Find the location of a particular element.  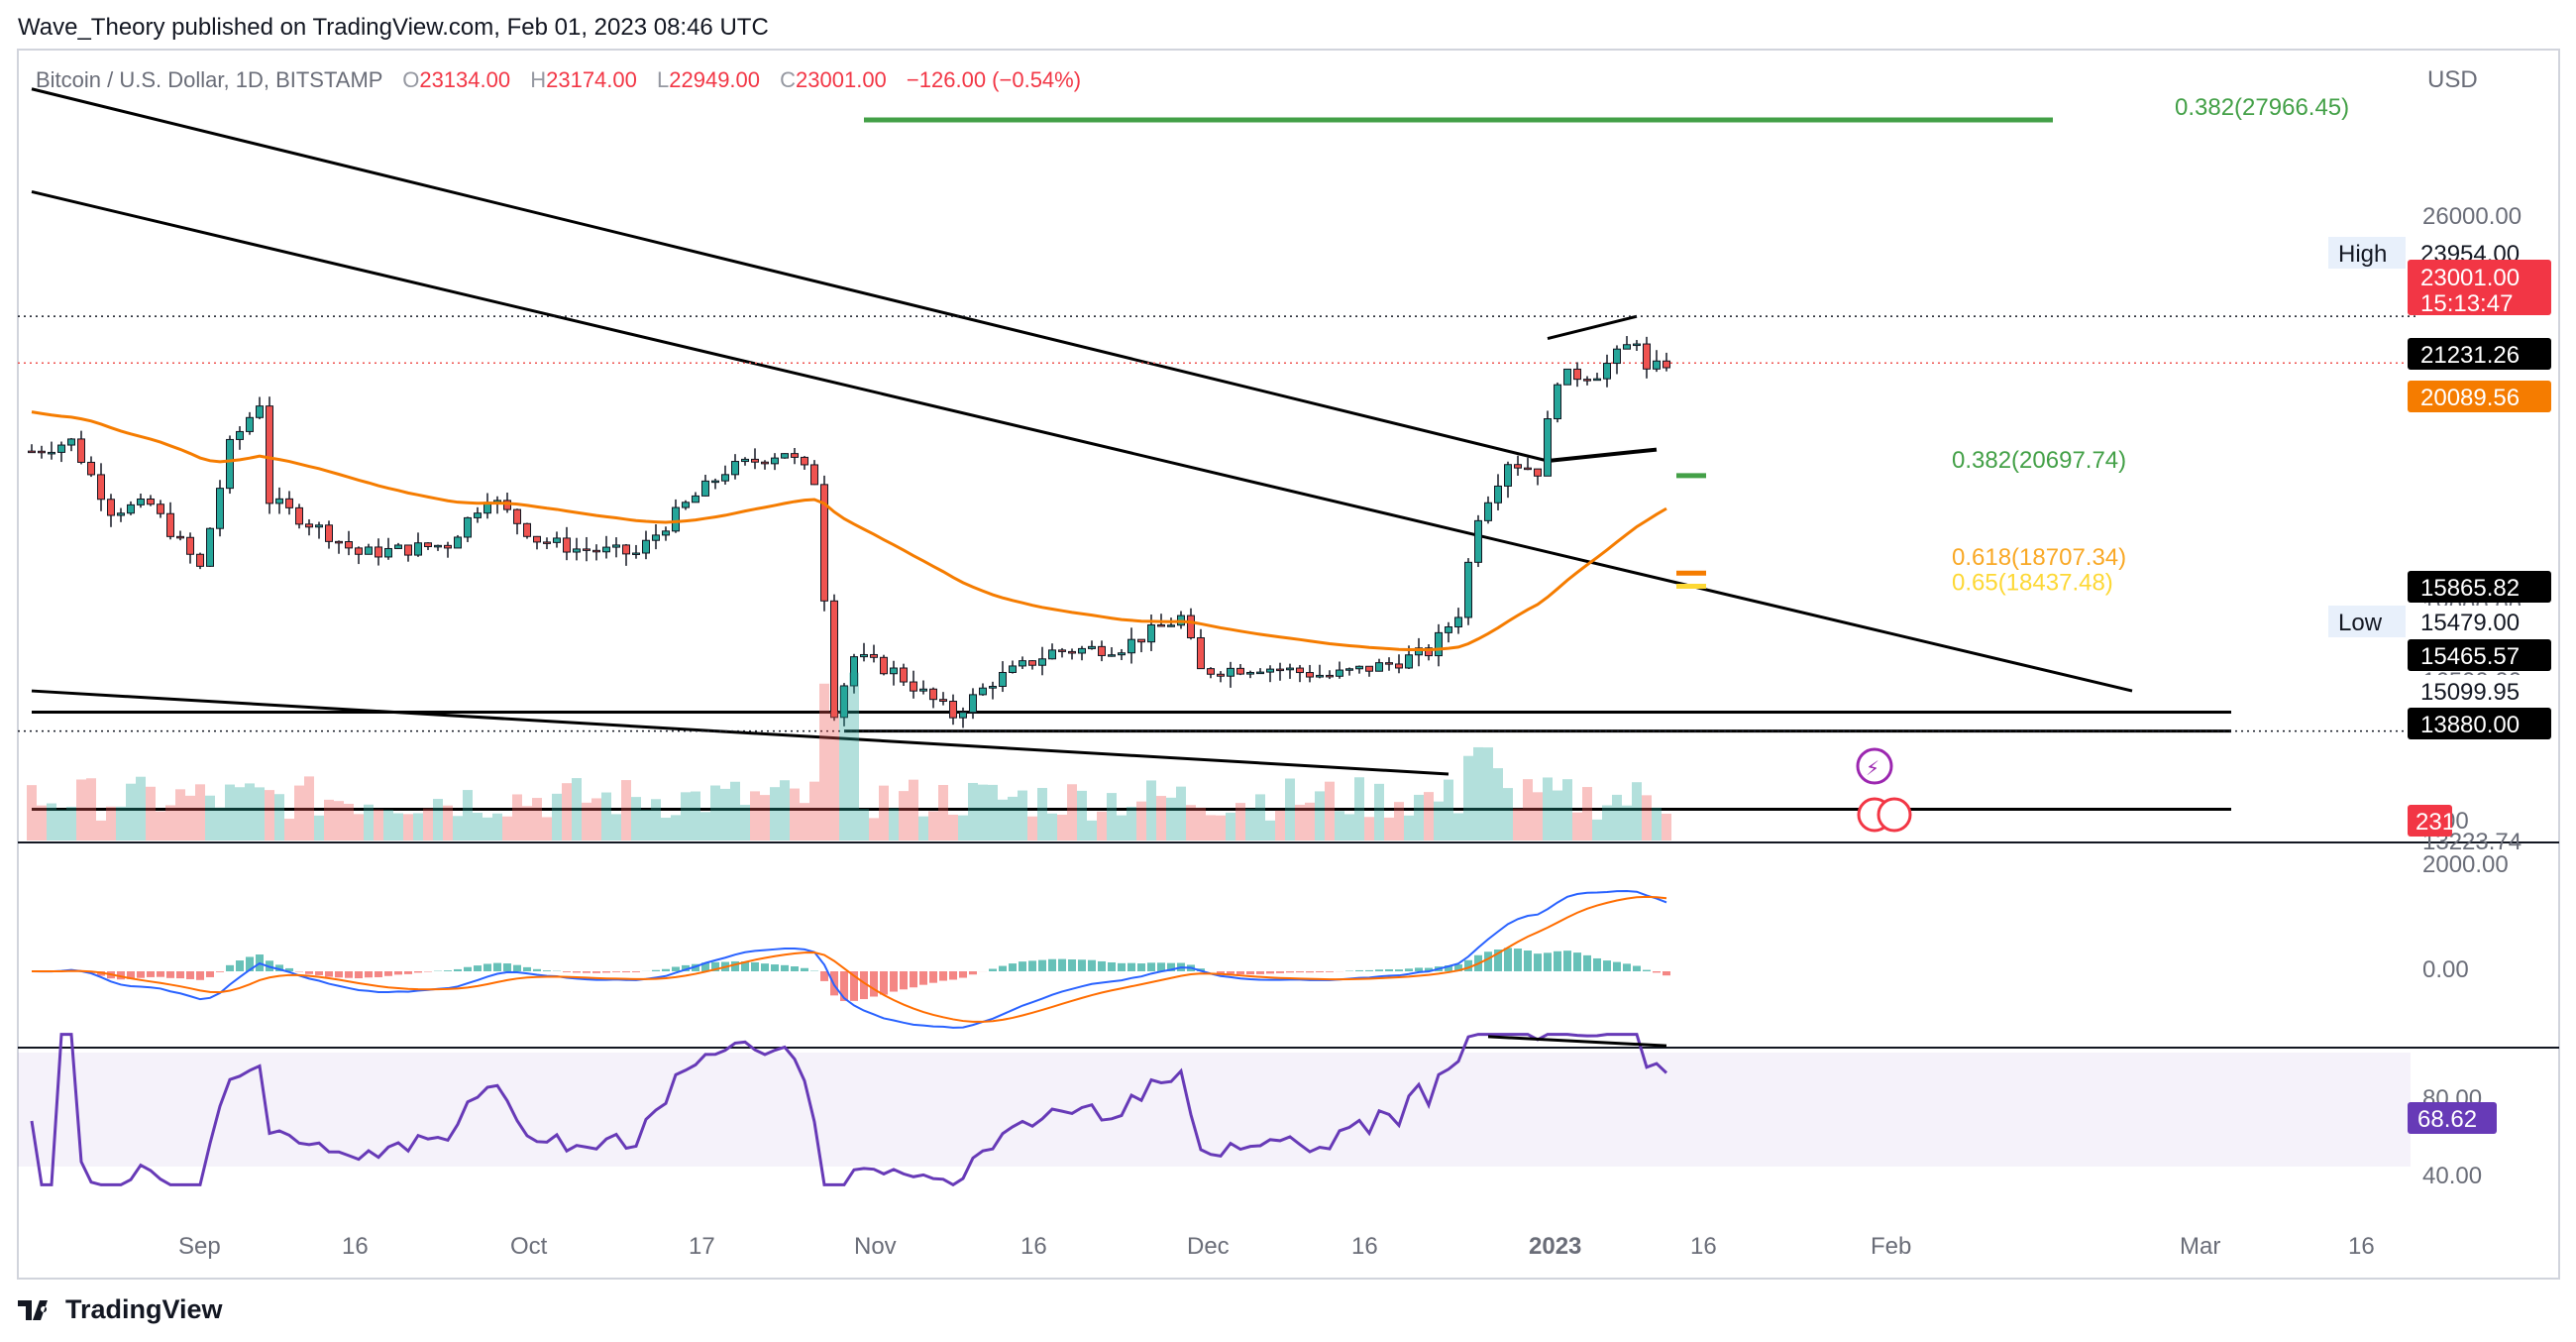

price-tick-label: 26000.00 is located at coordinates (2472, 217).